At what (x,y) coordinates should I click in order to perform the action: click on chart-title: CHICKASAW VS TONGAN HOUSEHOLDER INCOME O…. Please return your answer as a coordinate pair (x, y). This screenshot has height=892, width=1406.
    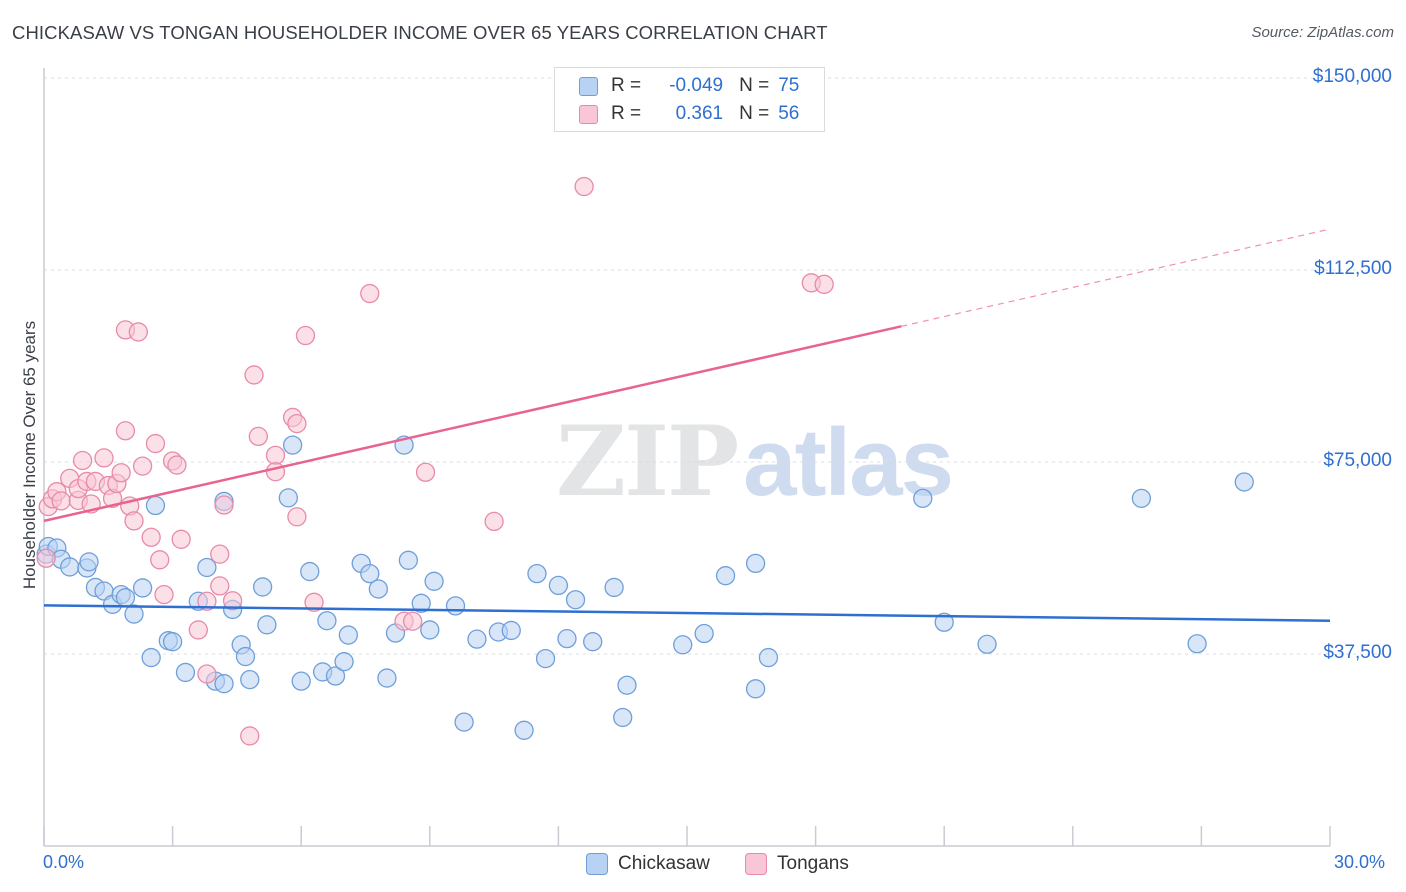
    Looking at the image, I should click on (420, 32).